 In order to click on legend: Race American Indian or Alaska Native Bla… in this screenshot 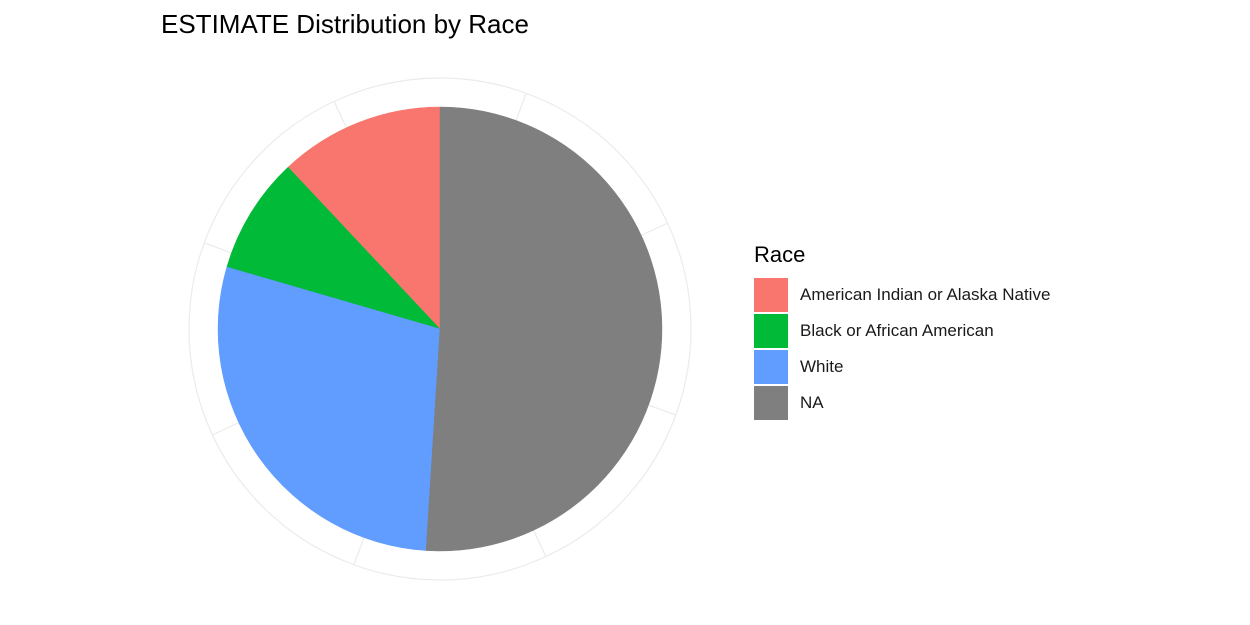, I will do `click(902, 331)`.